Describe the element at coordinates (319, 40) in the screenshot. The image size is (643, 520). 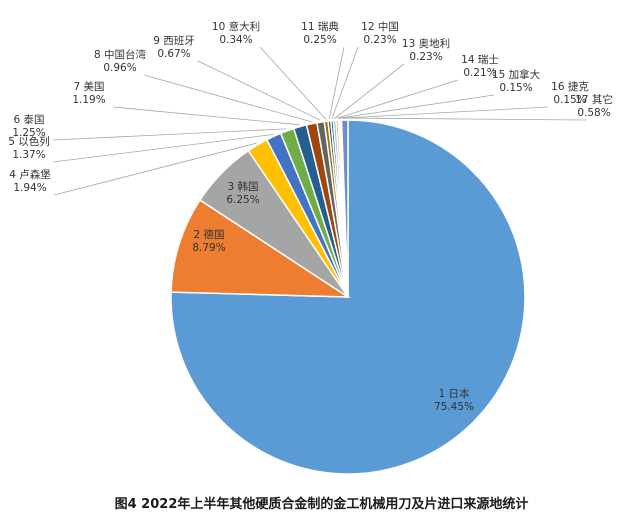
I see `slice-value-11: 0.25%` at that location.